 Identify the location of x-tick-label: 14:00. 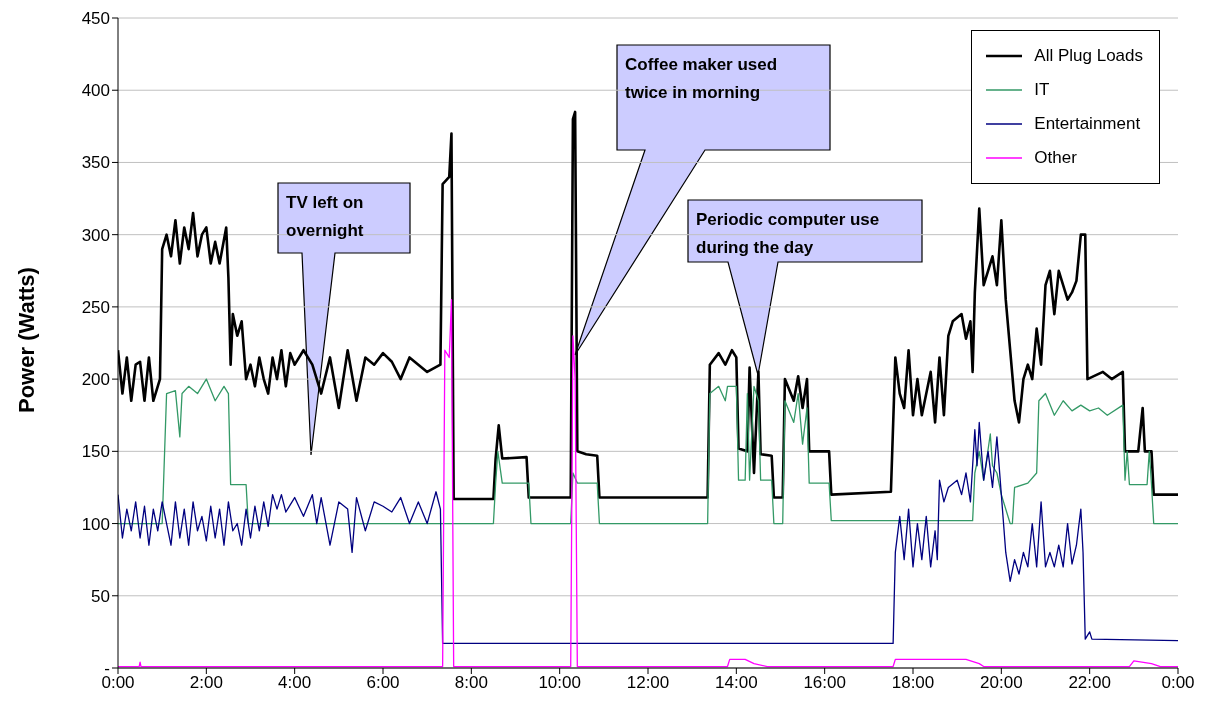
(736, 683).